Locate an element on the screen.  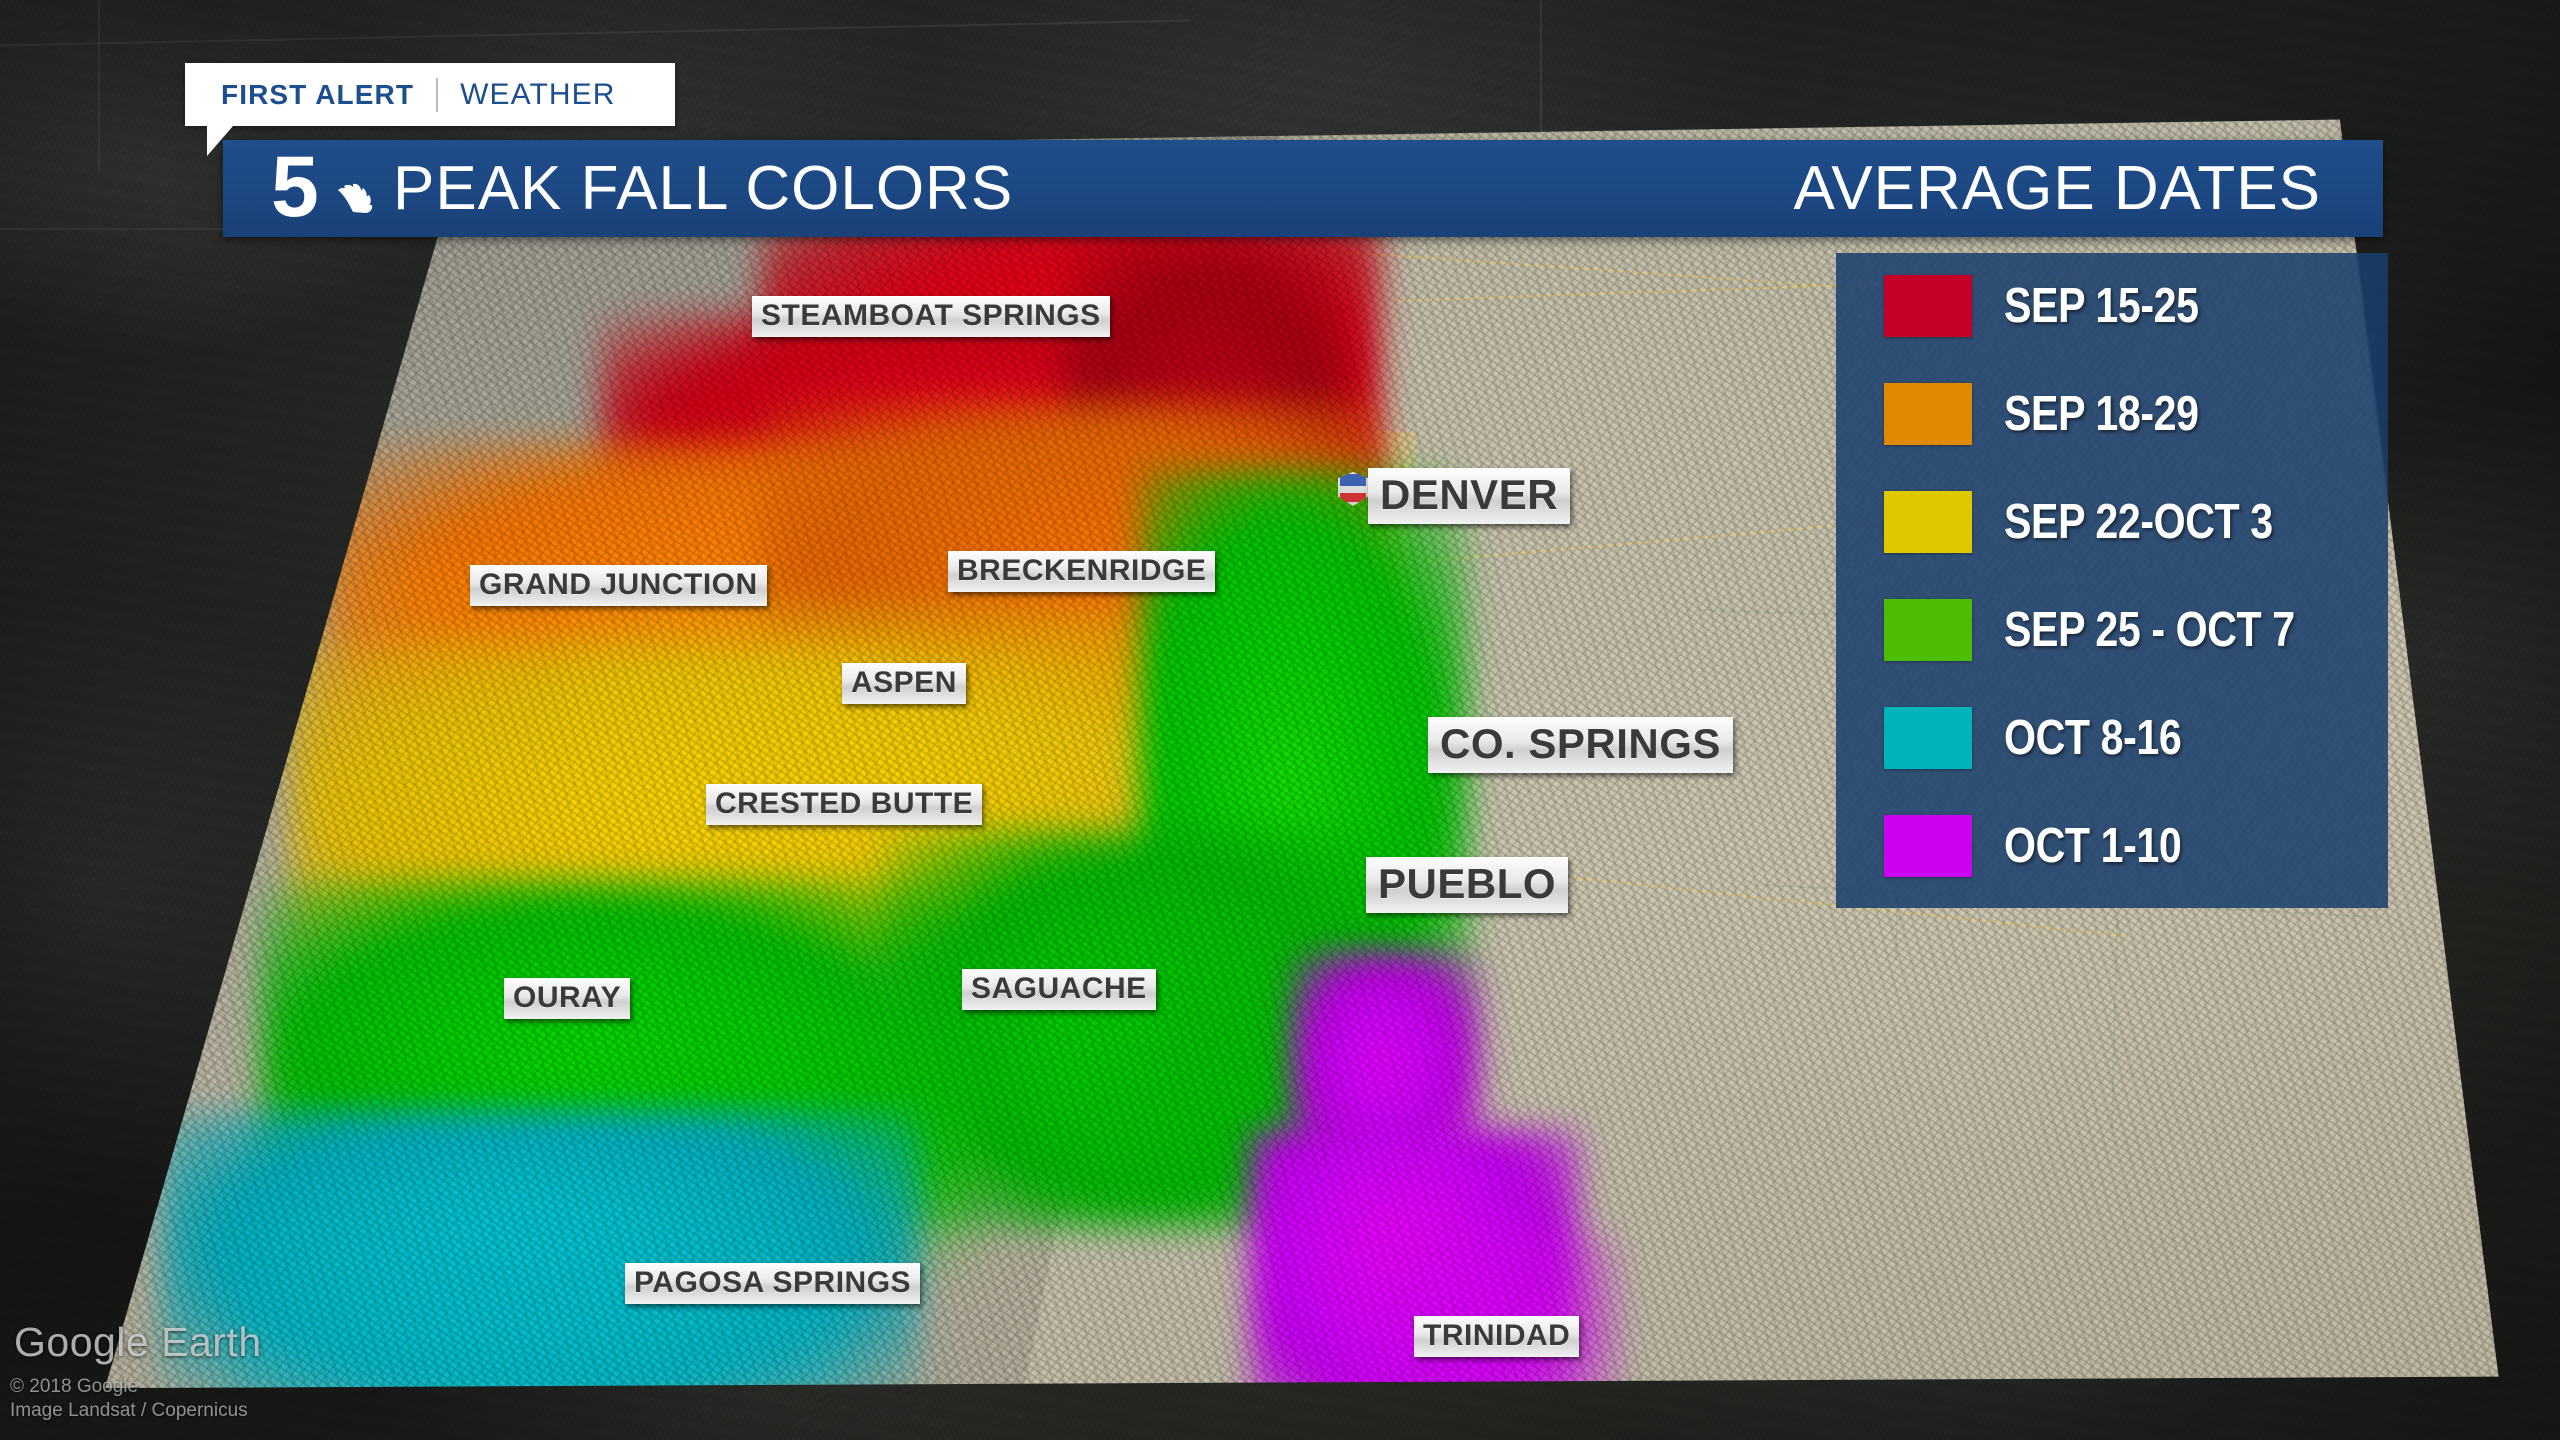
city-label: TRINIDAD is located at coordinates (1497, 1336).